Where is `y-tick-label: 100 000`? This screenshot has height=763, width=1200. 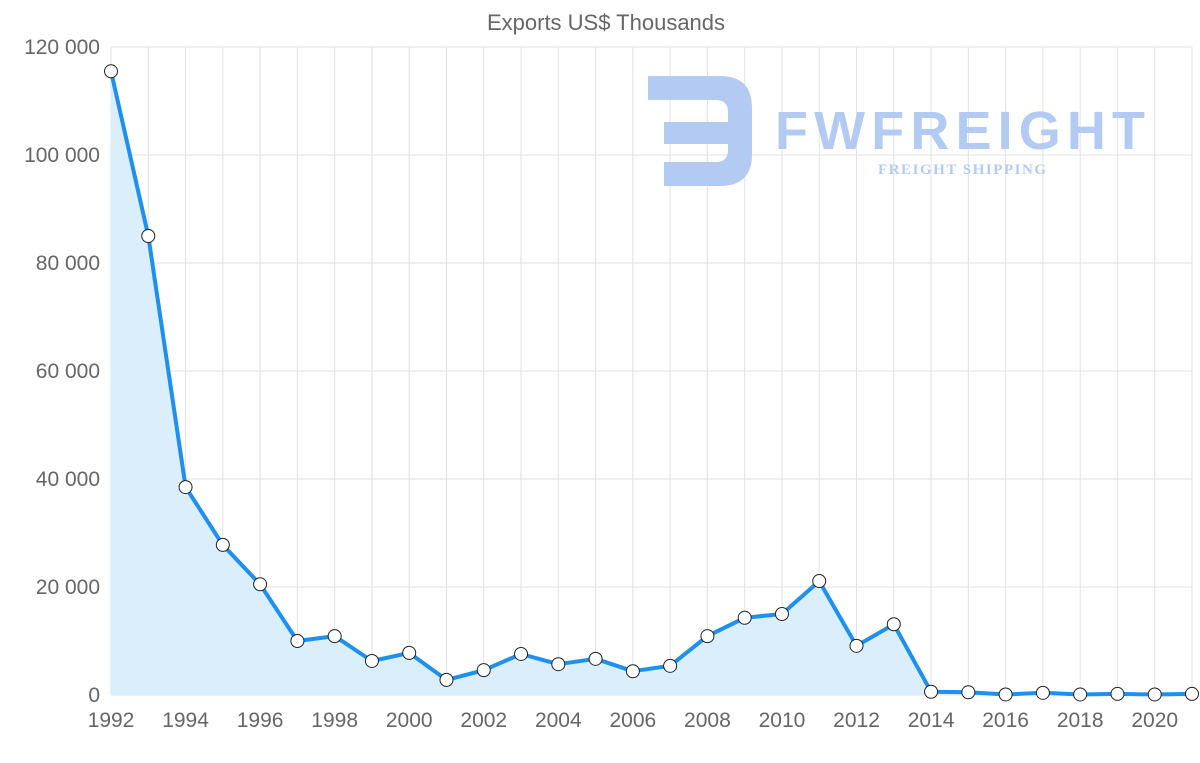 y-tick-label: 100 000 is located at coordinates (62, 155).